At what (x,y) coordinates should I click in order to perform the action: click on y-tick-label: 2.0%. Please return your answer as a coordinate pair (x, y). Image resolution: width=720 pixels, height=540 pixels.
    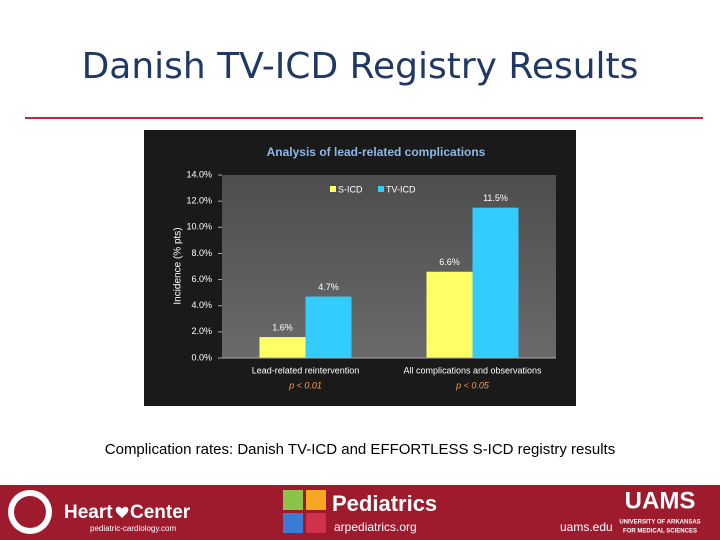
    Looking at the image, I should click on (201, 331).